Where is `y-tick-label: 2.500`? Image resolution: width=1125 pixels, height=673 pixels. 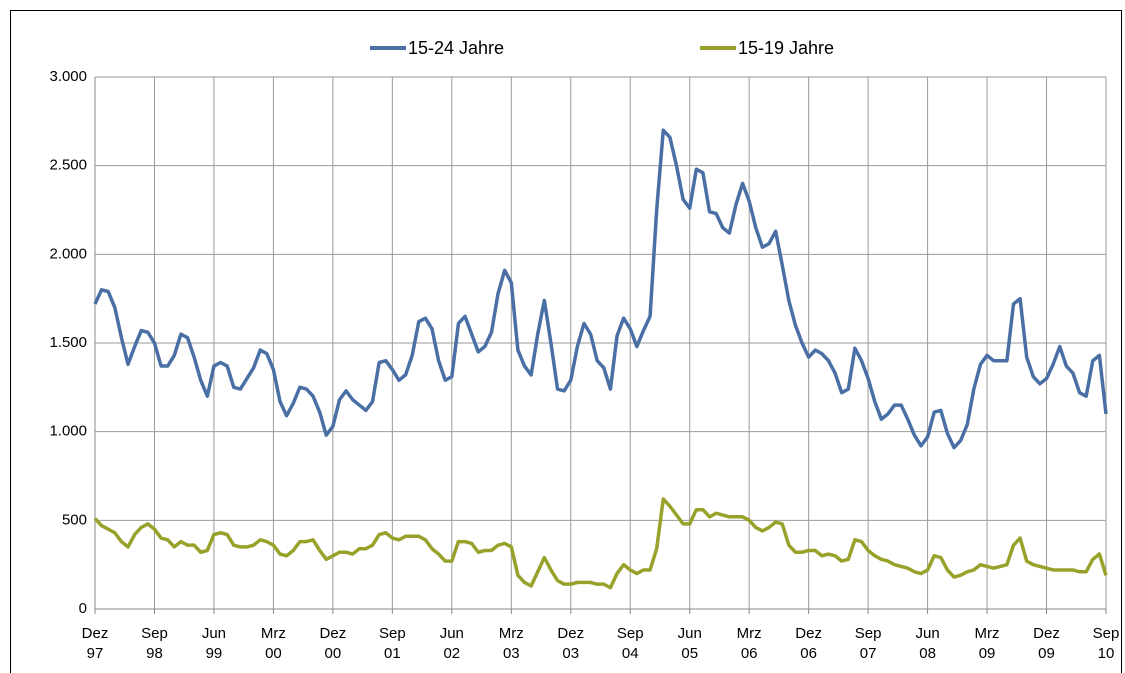 y-tick-label: 2.500 is located at coordinates (68, 165).